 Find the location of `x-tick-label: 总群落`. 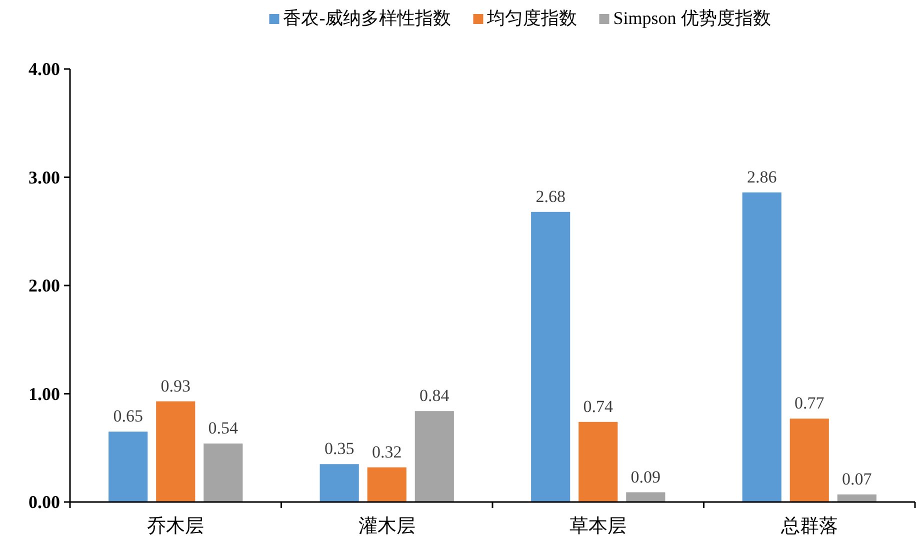

x-tick-label: 总群落 is located at coordinates (809, 526).